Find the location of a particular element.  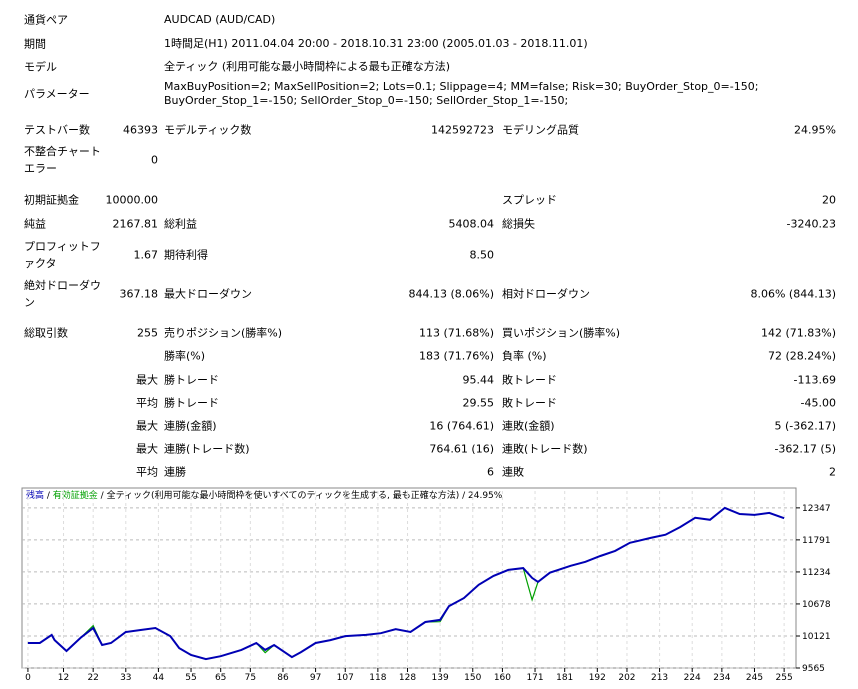

stat-label: 買いポジション(勝率%) is located at coordinates (561, 333).